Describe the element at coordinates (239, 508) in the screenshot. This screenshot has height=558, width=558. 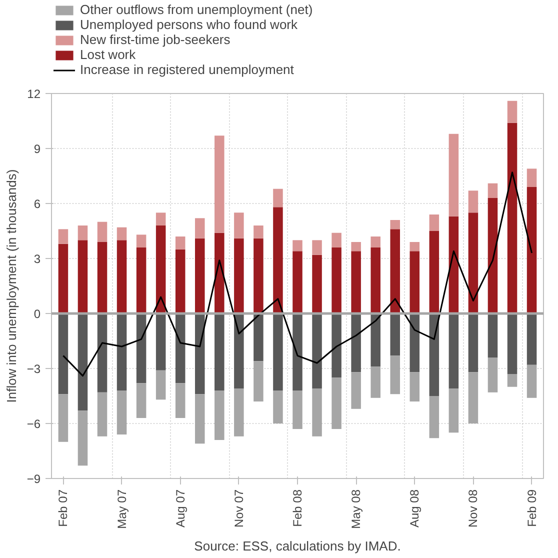
I see `x-tick-label: Nov 07` at that location.